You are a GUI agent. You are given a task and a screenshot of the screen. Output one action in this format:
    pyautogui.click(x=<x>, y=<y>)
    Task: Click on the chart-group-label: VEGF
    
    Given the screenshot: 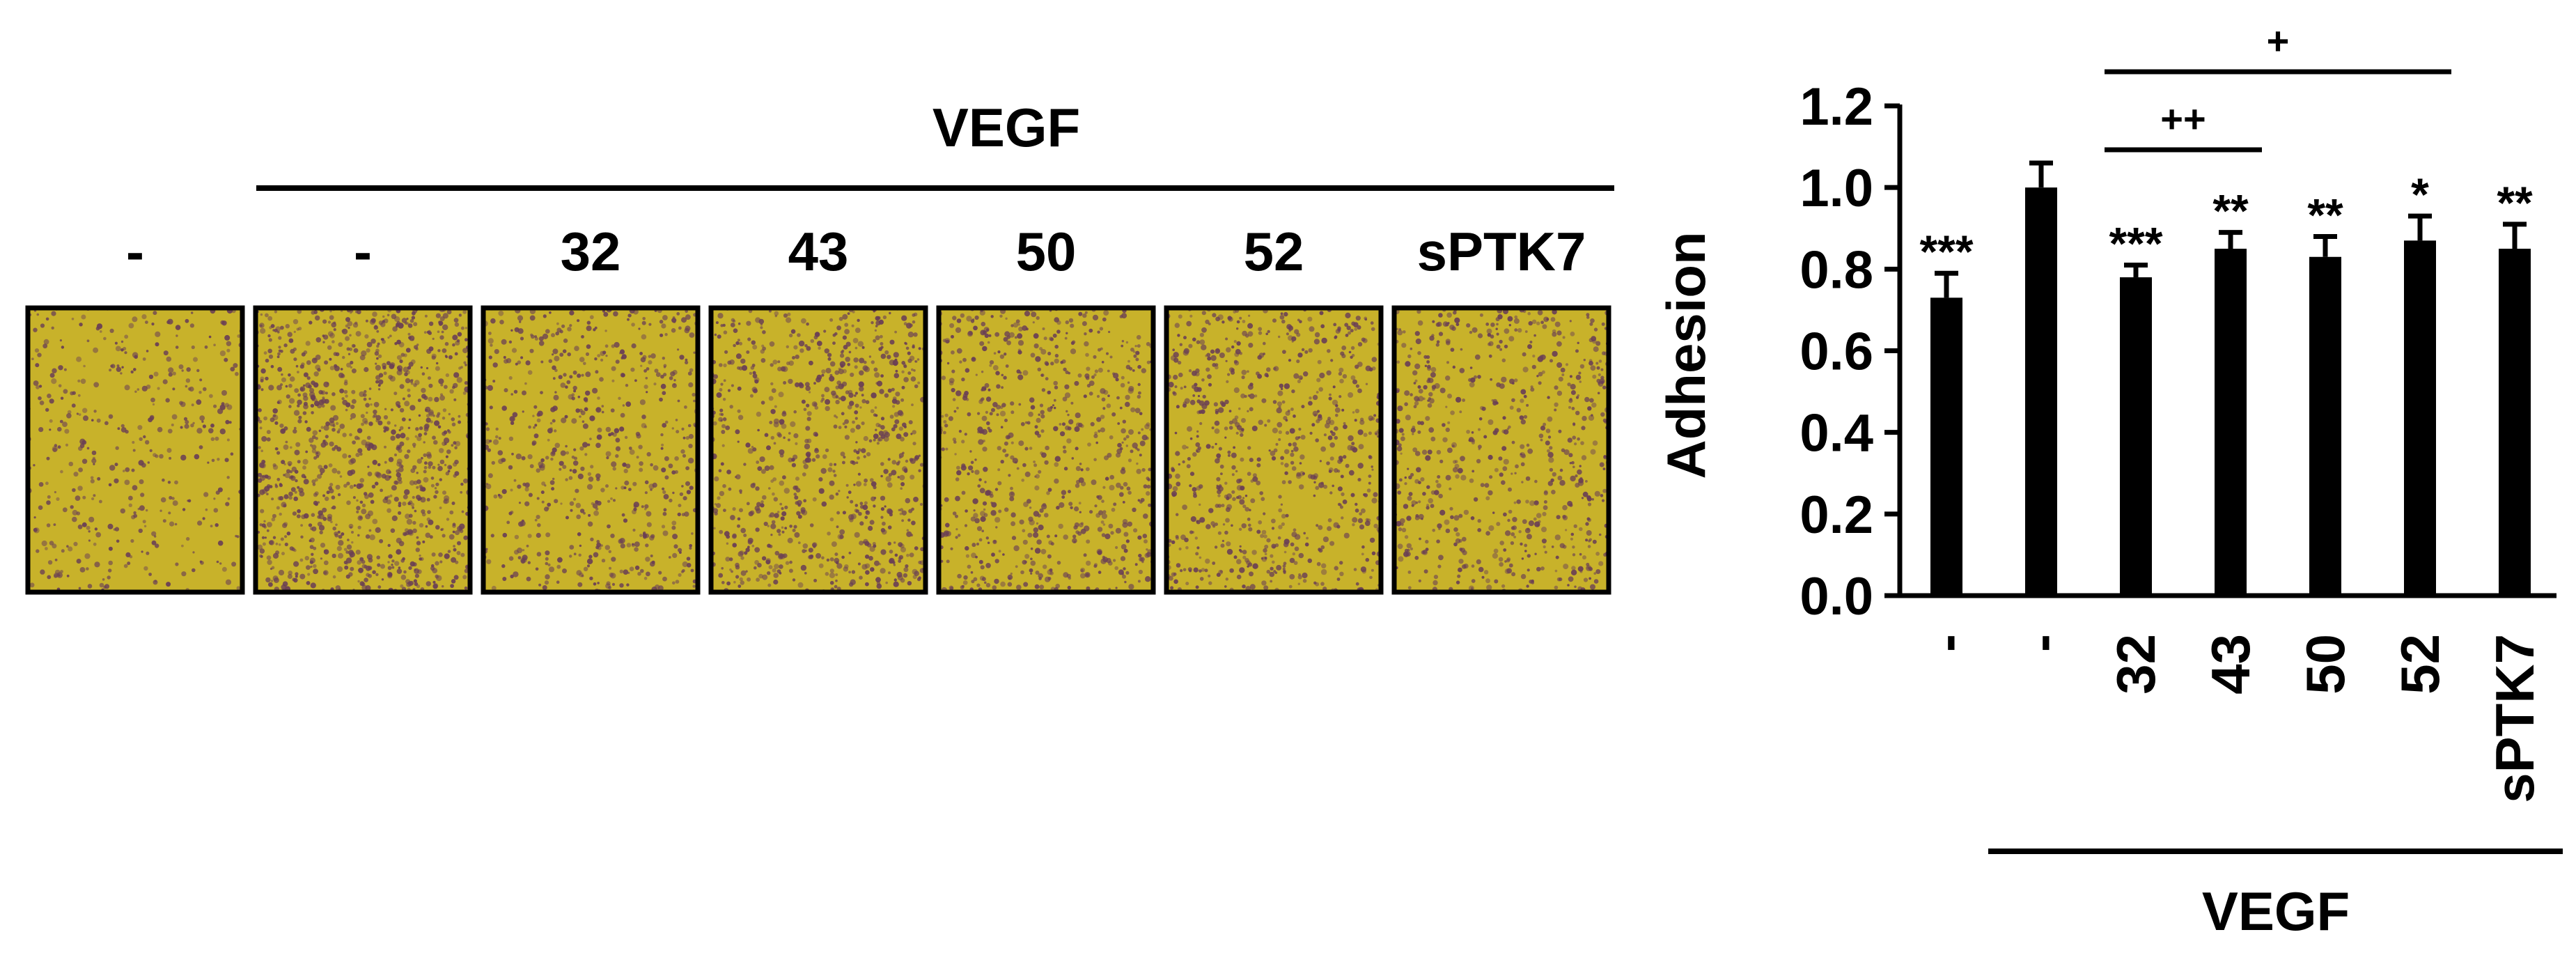 What is the action you would take?
    pyautogui.click(x=2276, y=911)
    